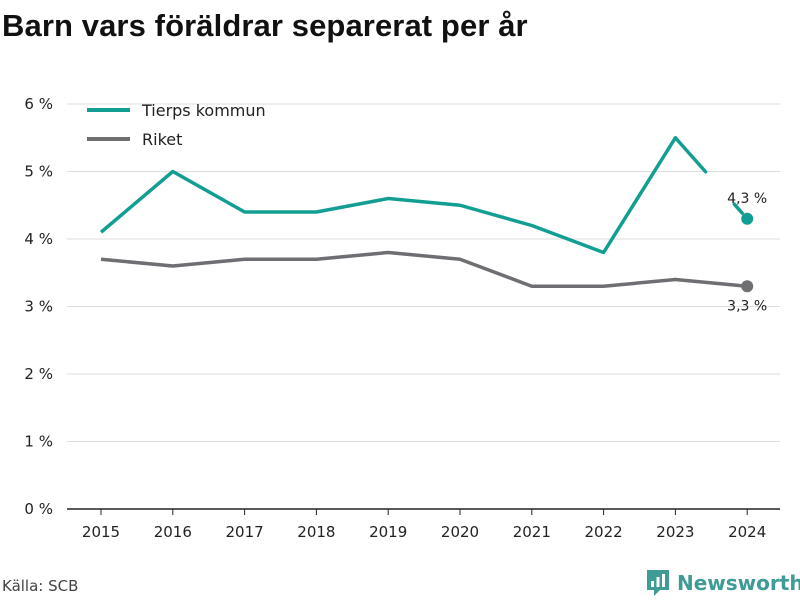 The height and width of the screenshot is (600, 800). Describe the element at coordinates (38, 239) in the screenshot. I see `y-tick-label: 4 %` at that location.